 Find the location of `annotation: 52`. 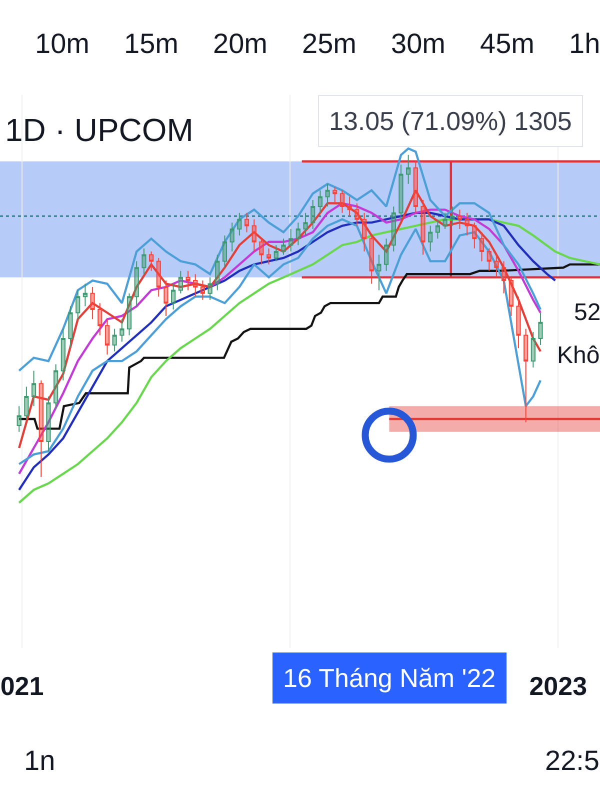

annotation: 52 is located at coordinates (587, 312).